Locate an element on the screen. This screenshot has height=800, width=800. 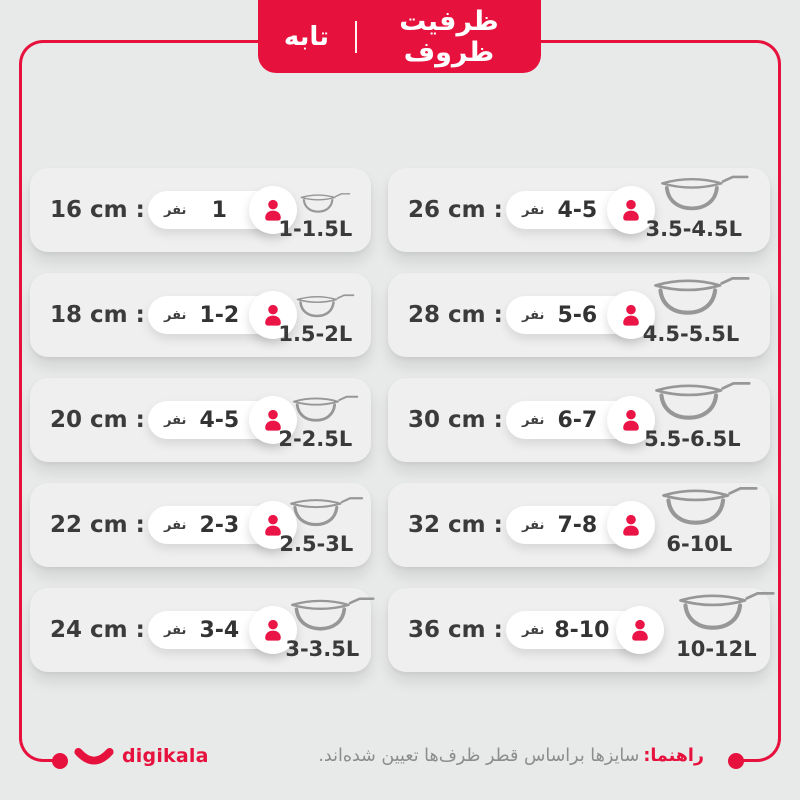
size-card-18cm: 18 cm : نفر 1-2 1.5-2L is located at coordinates (200, 315).